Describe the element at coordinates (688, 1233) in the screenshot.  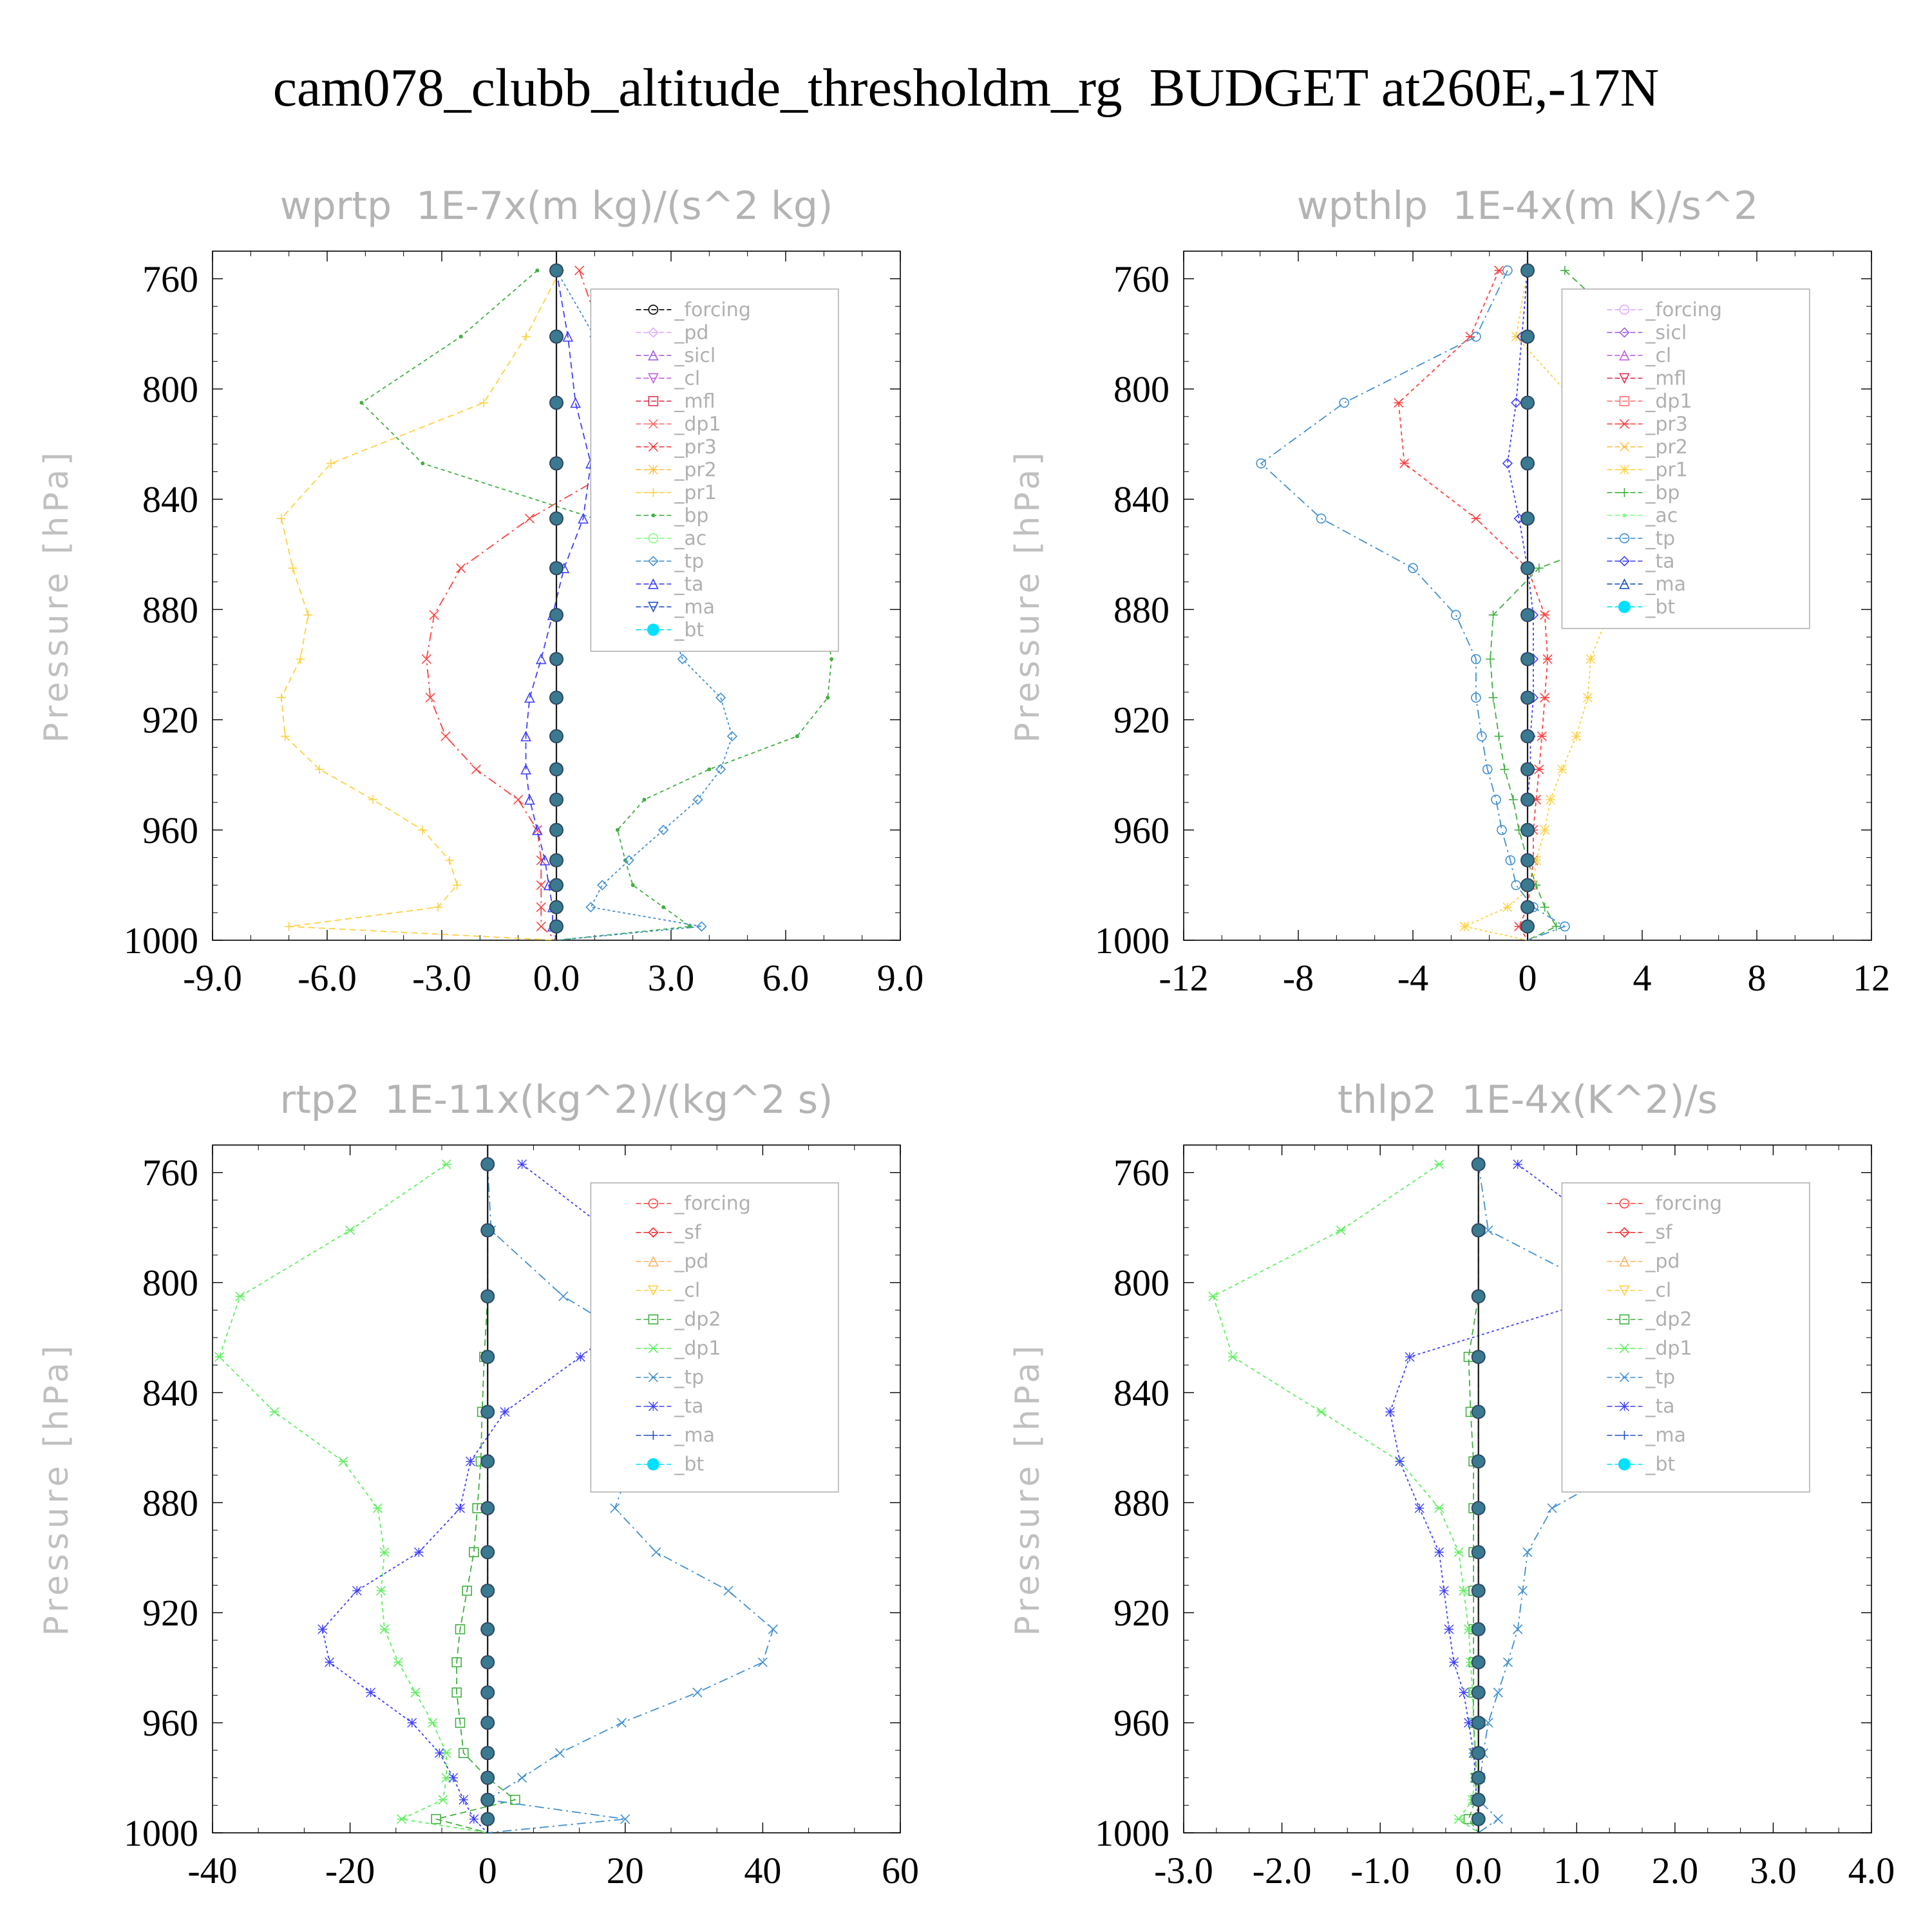
I see `legend-label: _sf` at that location.